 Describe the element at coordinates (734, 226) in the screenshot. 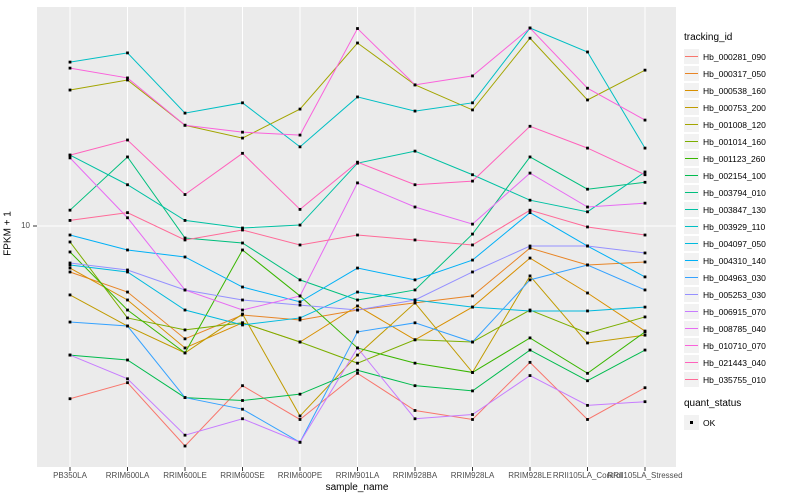

I see `legend-item-label: Hb_003929_110` at that location.